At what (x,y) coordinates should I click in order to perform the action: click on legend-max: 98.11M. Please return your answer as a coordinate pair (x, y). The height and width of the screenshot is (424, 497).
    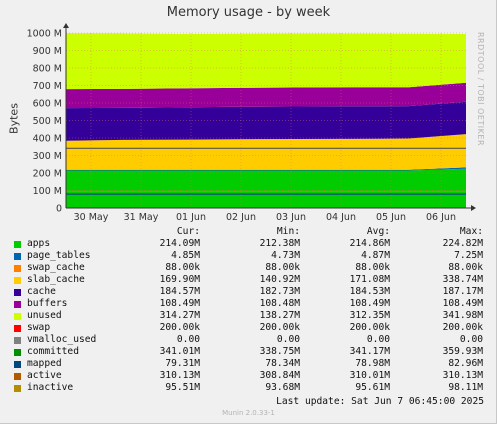
    Looking at the image, I should click on (465, 387).